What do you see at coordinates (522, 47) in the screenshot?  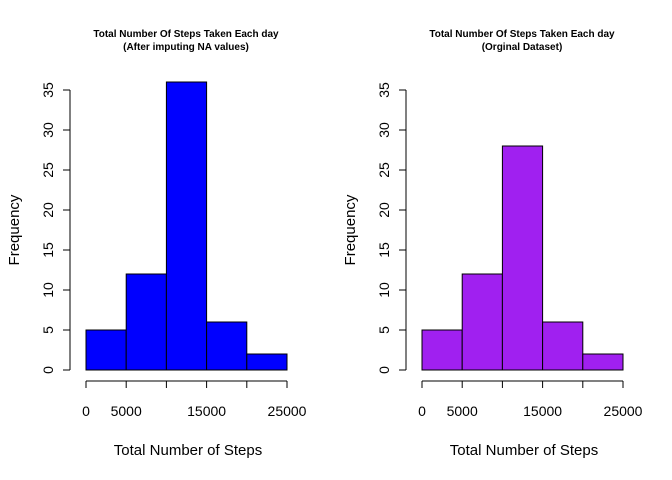 I see `chart-subtitle: (Orginal Dataset)` at bounding box center [522, 47].